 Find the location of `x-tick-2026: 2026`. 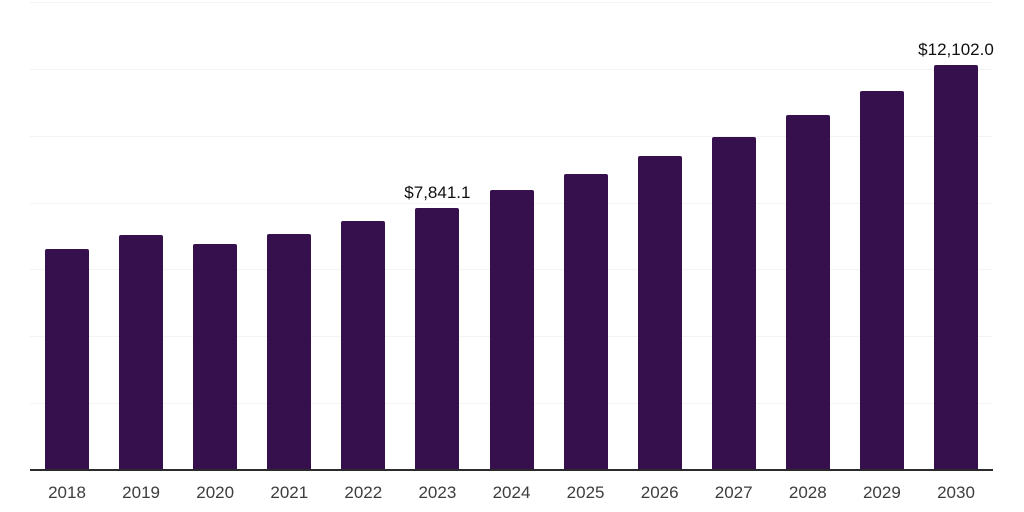

x-tick-2026: 2026 is located at coordinates (659, 492).